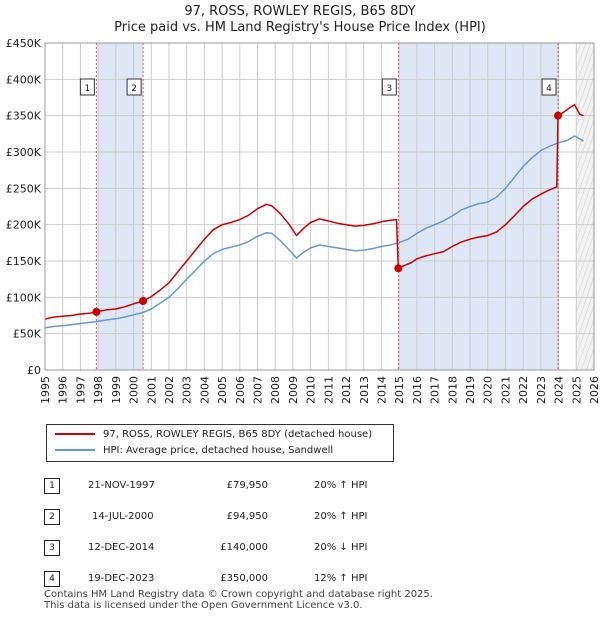 The image size is (600, 620). I want to click on sale-hpi: 20% ↓ HPI, so click(341, 547).